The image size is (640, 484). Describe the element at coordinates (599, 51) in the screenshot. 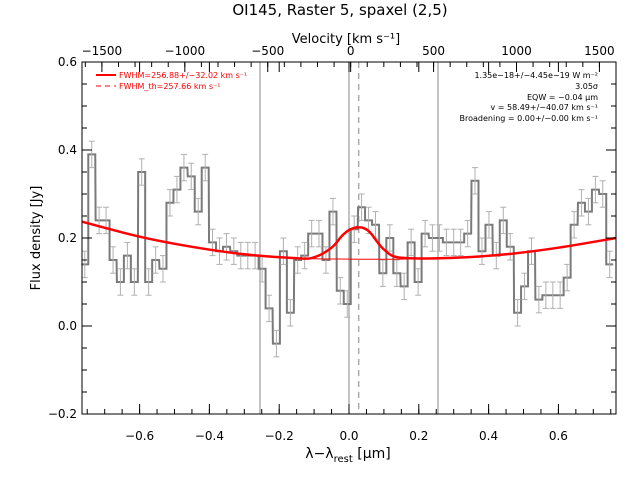

I see `velocity-tick-label: 1500` at that location.